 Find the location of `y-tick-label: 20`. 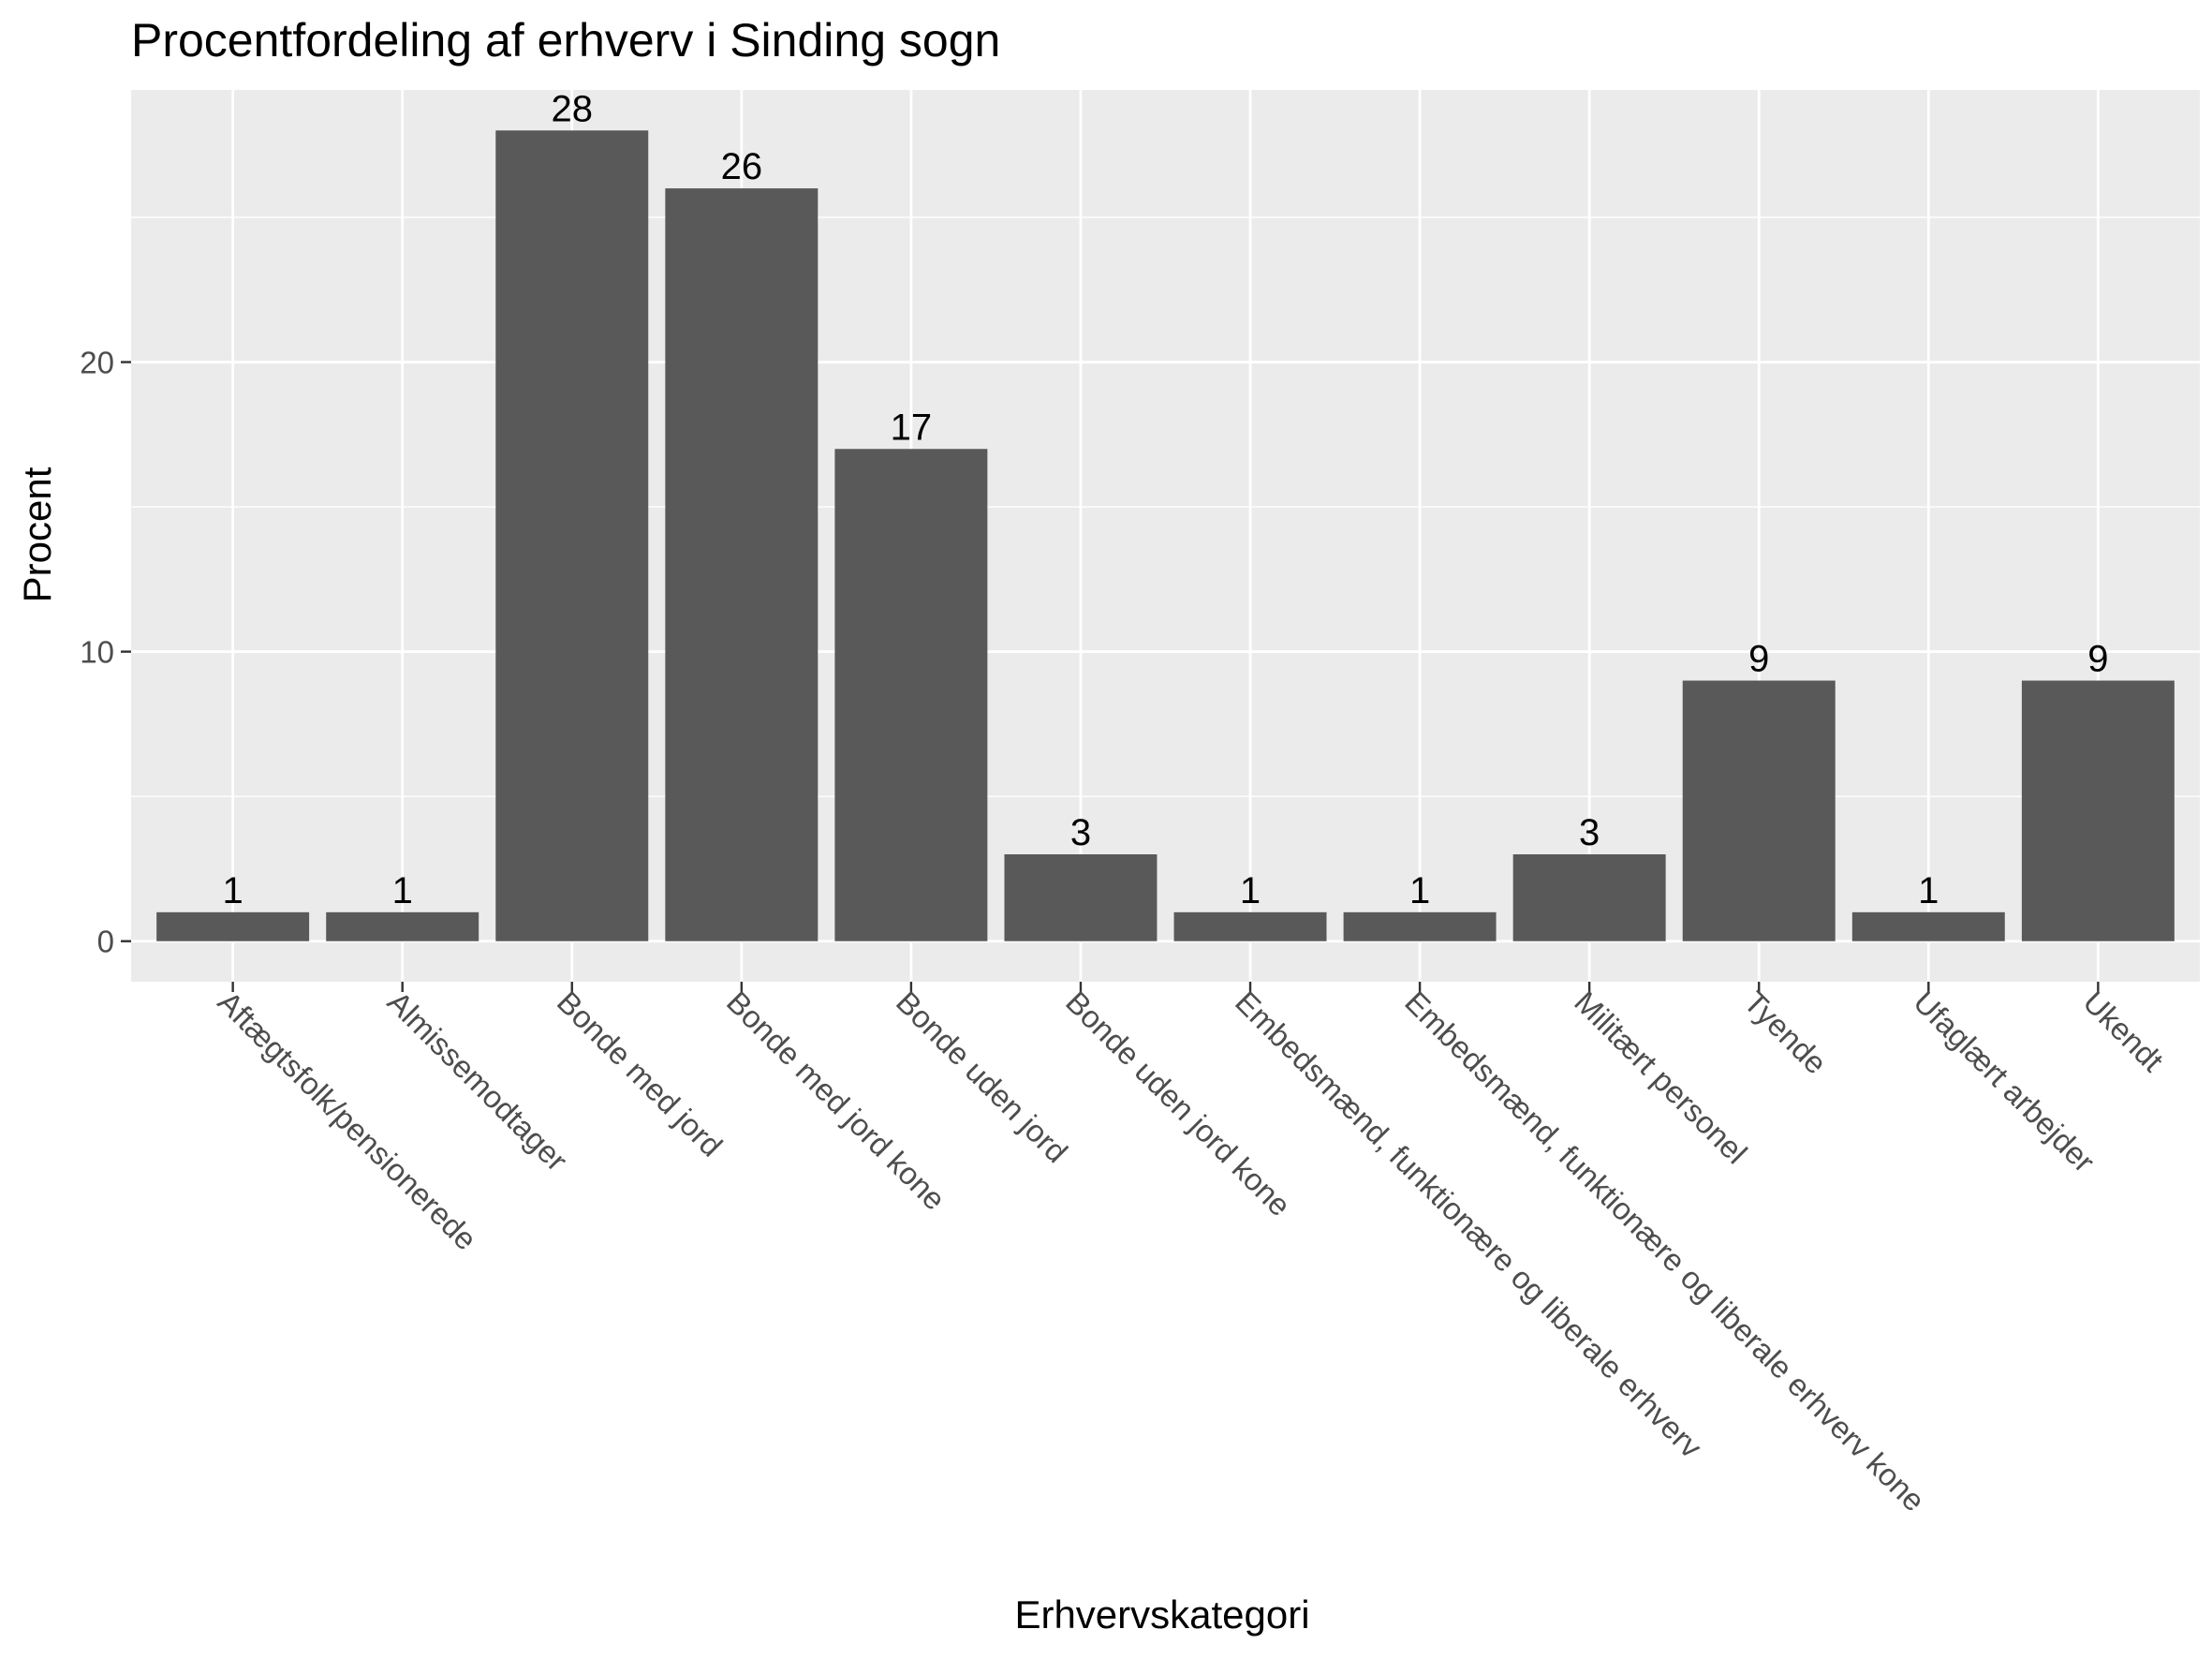

y-tick-label: 20 is located at coordinates (97, 363).